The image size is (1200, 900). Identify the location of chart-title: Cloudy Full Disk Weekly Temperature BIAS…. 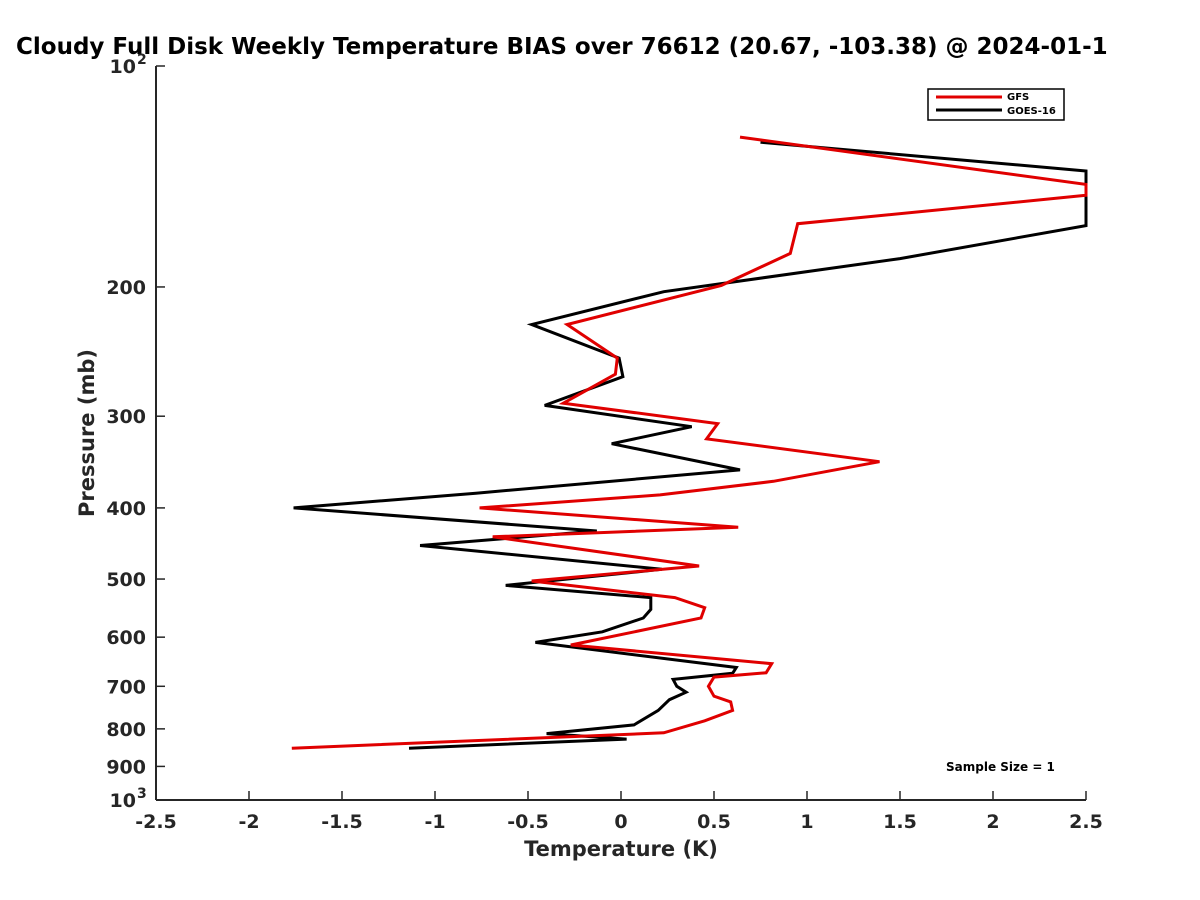
(562, 47).